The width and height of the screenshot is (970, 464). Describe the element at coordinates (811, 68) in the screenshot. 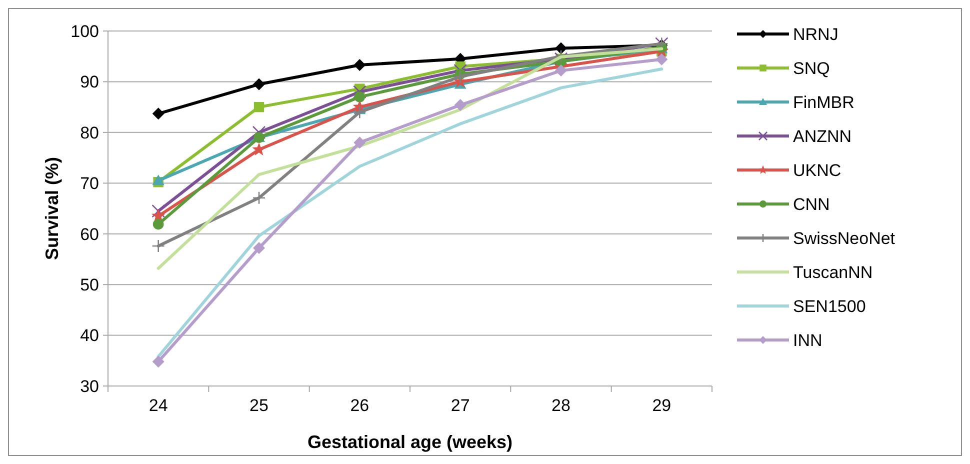

I see `legend-label: SNQ` at that location.